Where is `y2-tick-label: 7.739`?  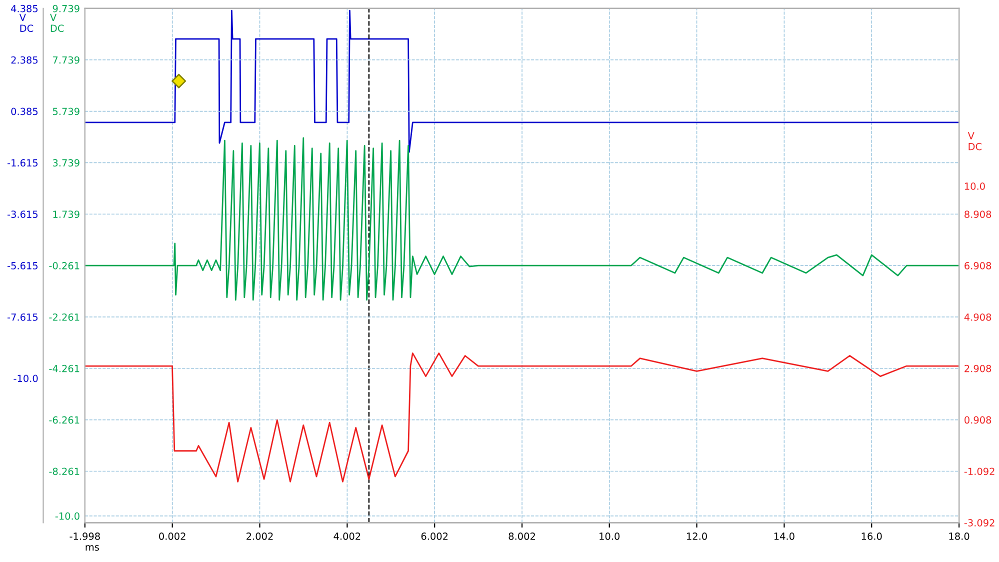
y2-tick-label: 7.739 is located at coordinates (66, 60).